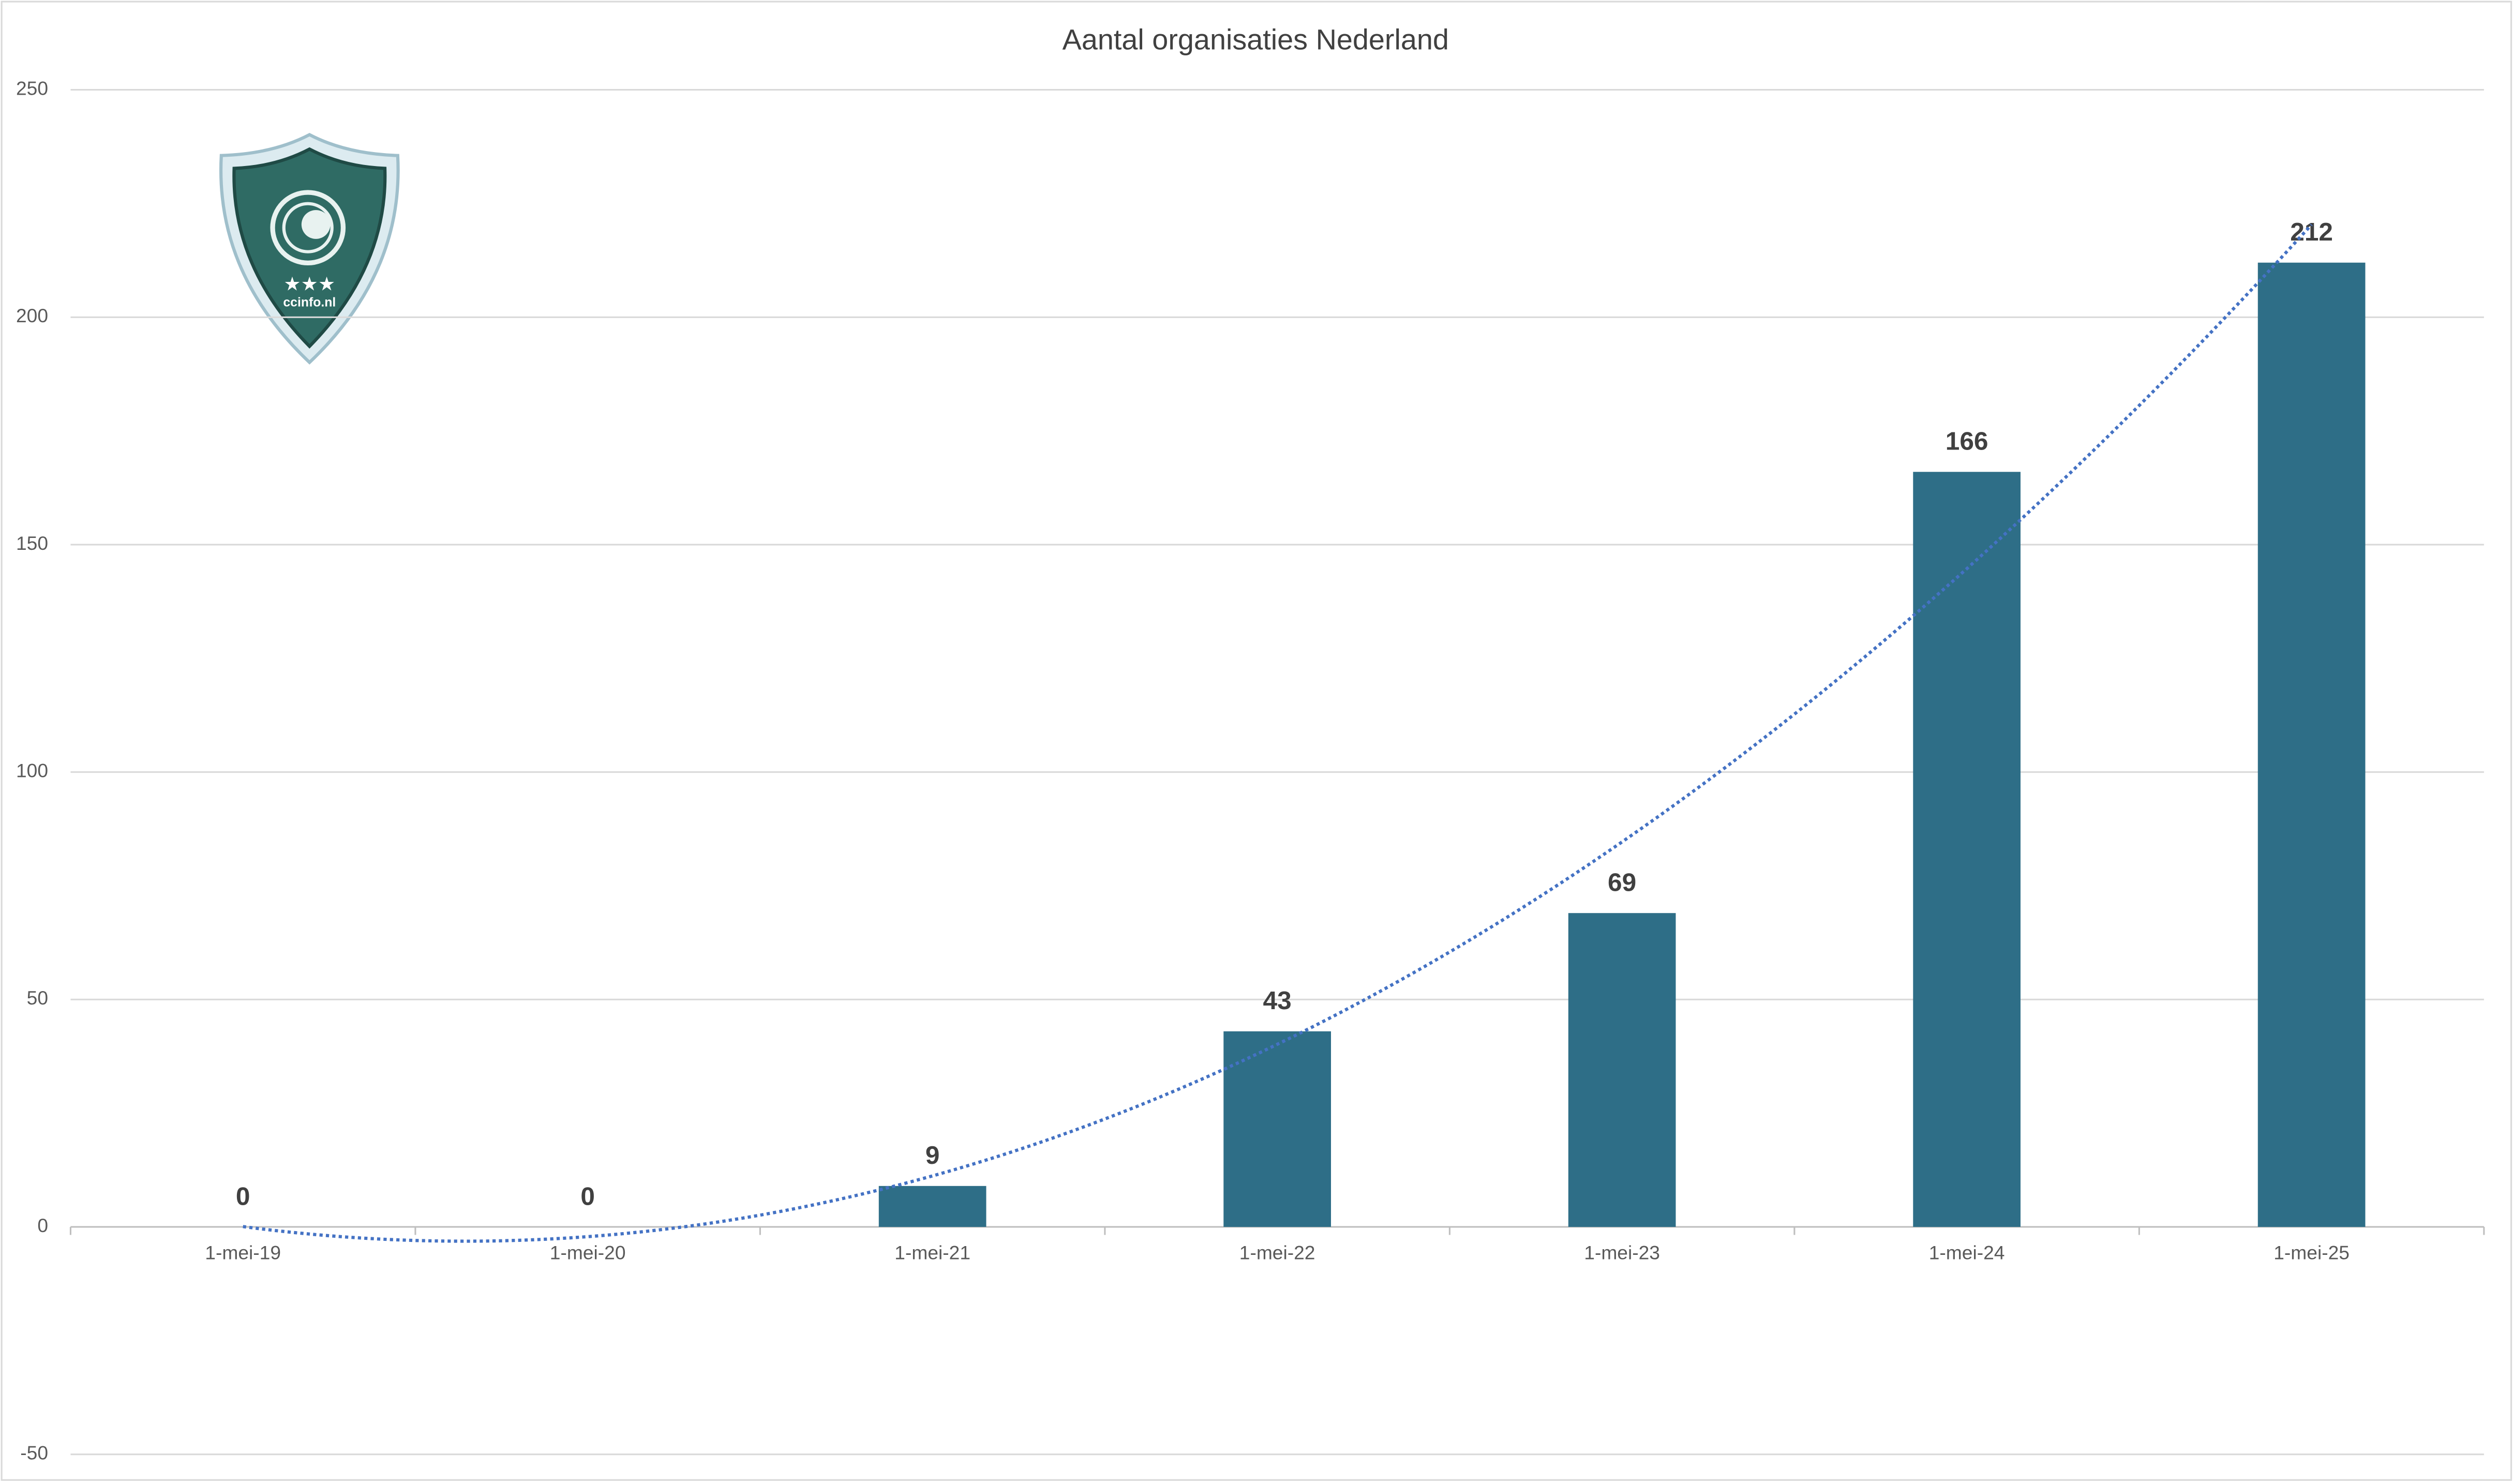  What do you see at coordinates (2311, 1253) in the screenshot?
I see `x-tick-label: 1-mei-25` at bounding box center [2311, 1253].